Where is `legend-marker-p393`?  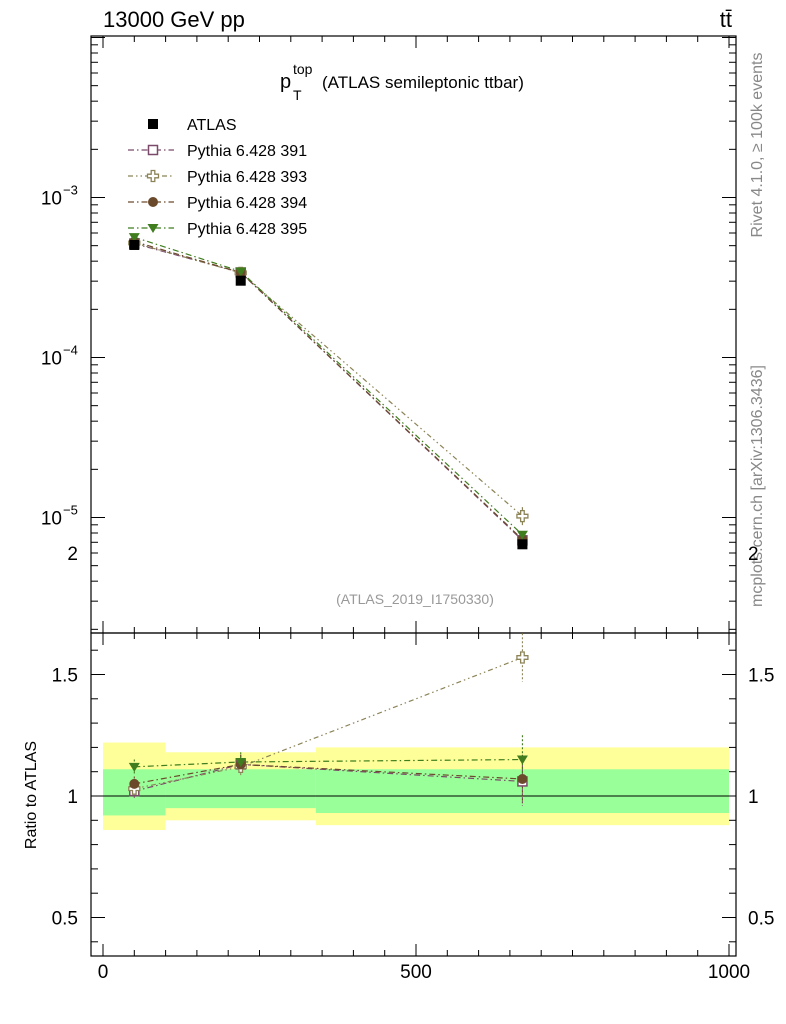
legend-marker-p393 is located at coordinates (153, 176).